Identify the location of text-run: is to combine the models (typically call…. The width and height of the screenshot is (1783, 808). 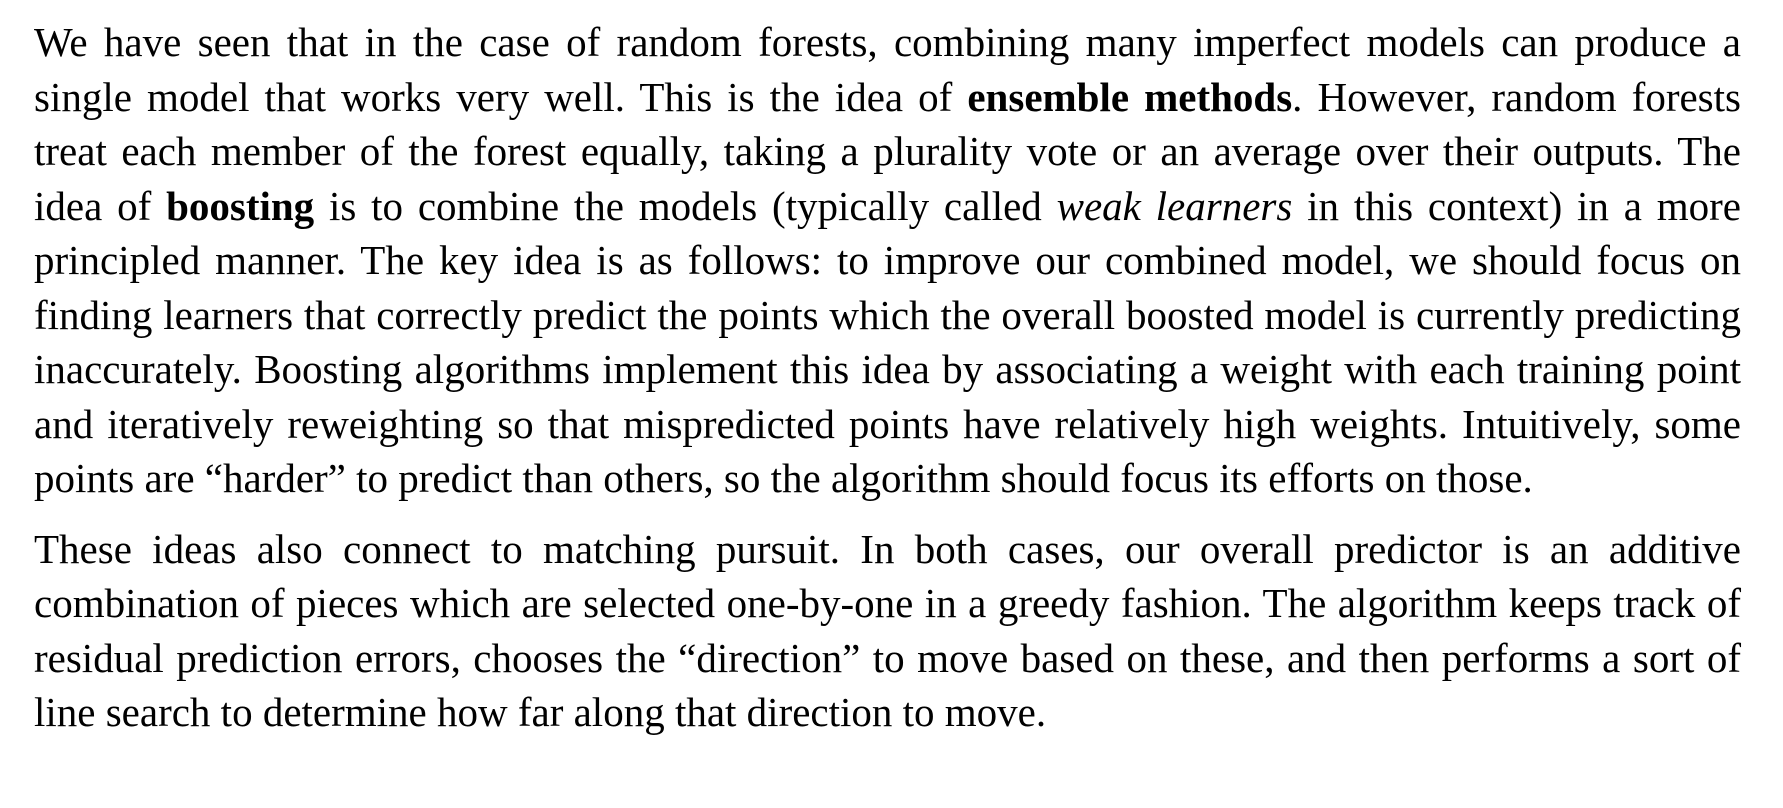
(685, 205).